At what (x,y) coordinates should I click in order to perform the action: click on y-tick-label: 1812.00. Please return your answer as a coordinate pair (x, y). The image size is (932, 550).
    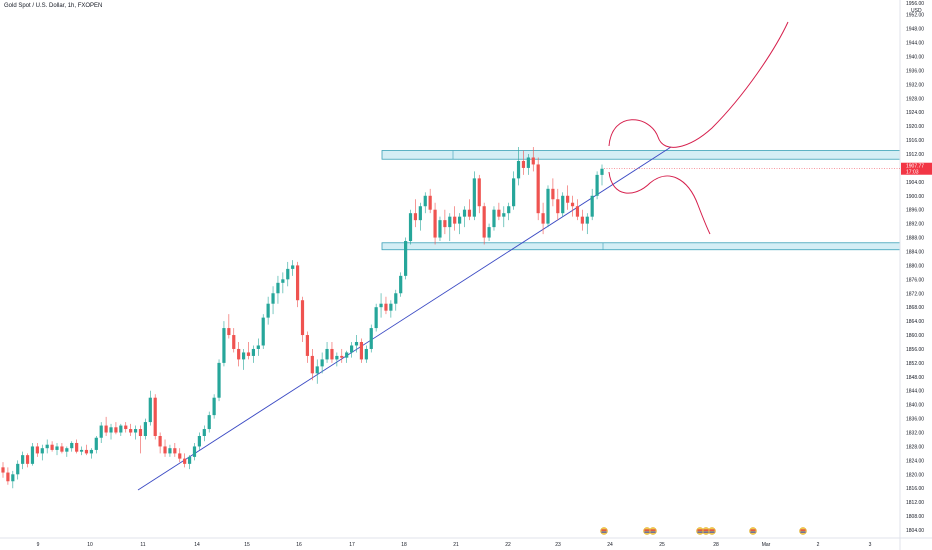
    Looking at the image, I should click on (915, 503).